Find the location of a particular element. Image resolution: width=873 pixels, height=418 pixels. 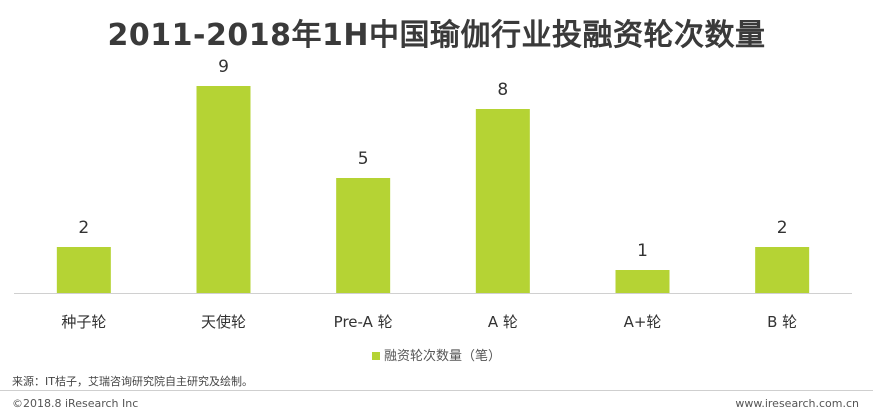

data-label-1: 9 is located at coordinates (223, 67).